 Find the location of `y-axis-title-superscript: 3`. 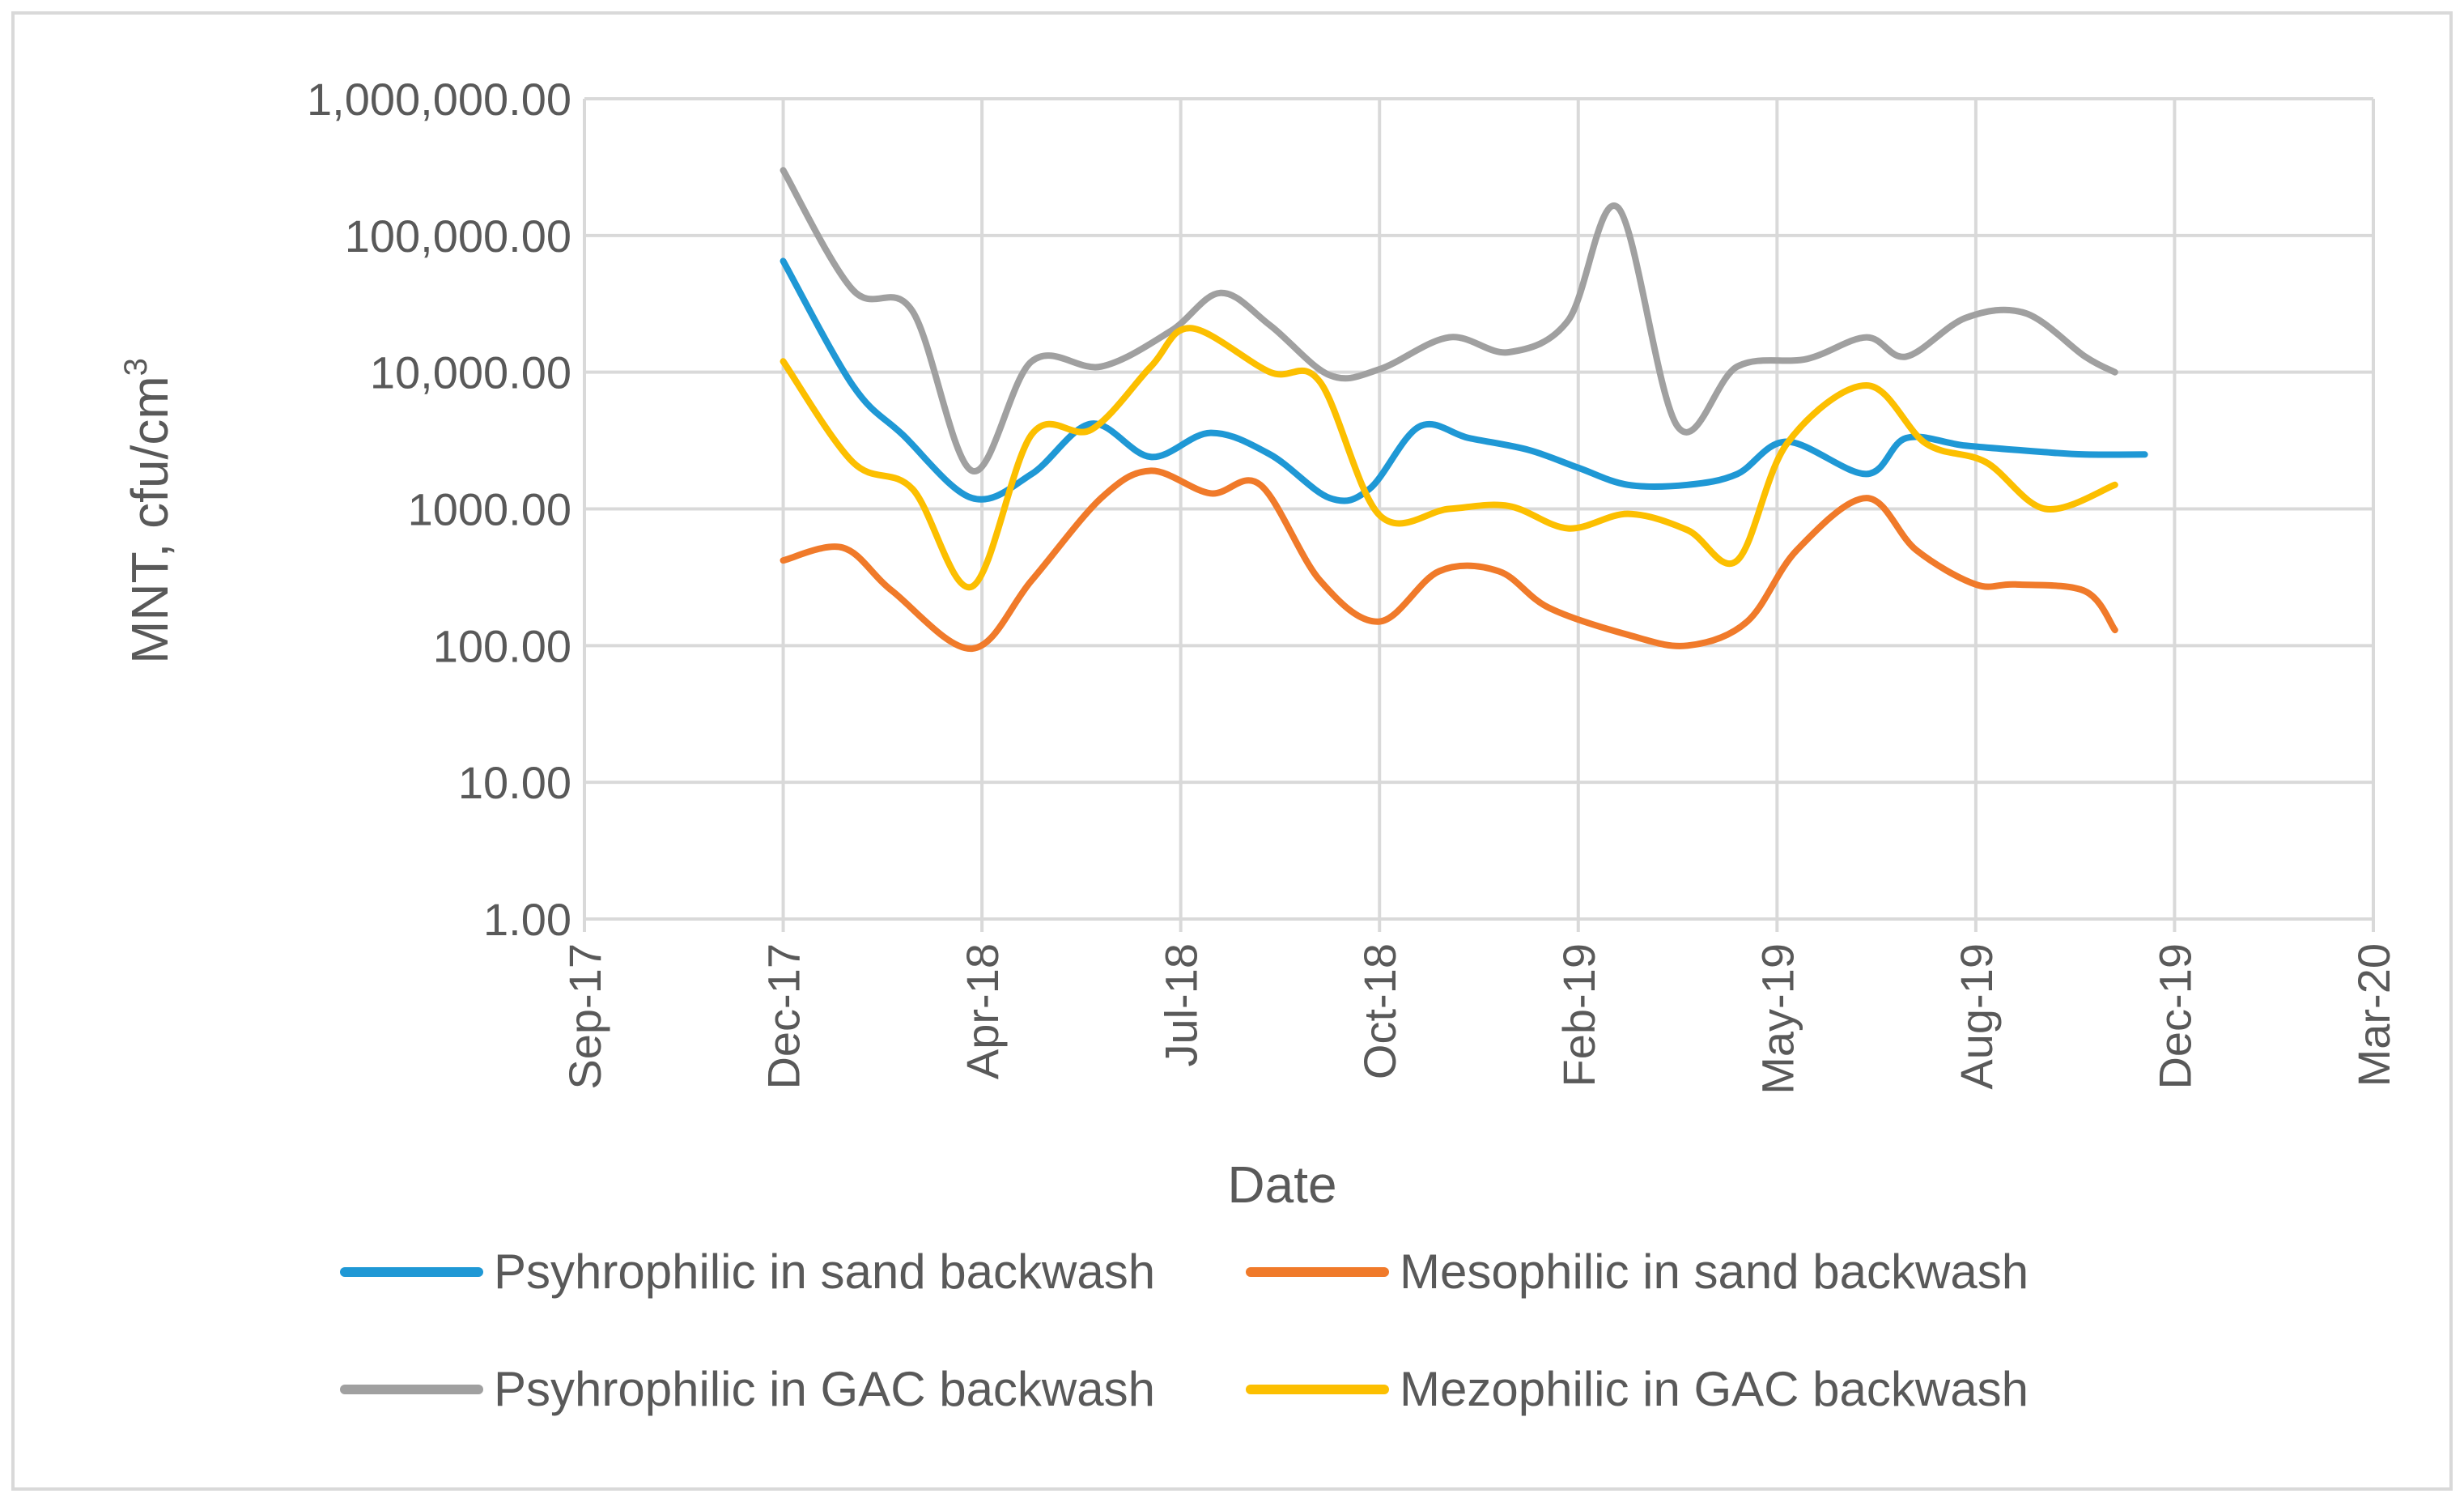

y-axis-title-superscript: 3 is located at coordinates (136, 367).